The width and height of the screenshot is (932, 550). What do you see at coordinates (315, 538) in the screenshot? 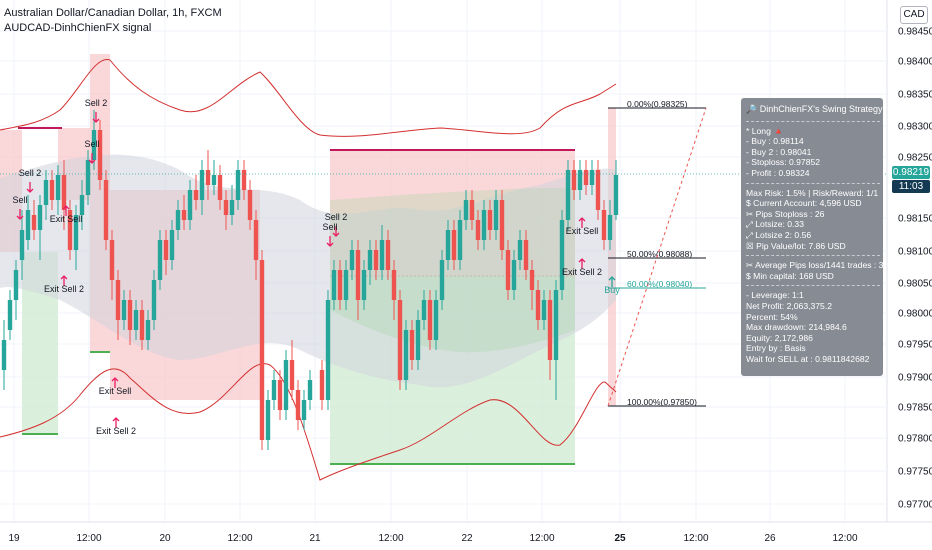
I see `time-axis-label: 21` at bounding box center [315, 538].